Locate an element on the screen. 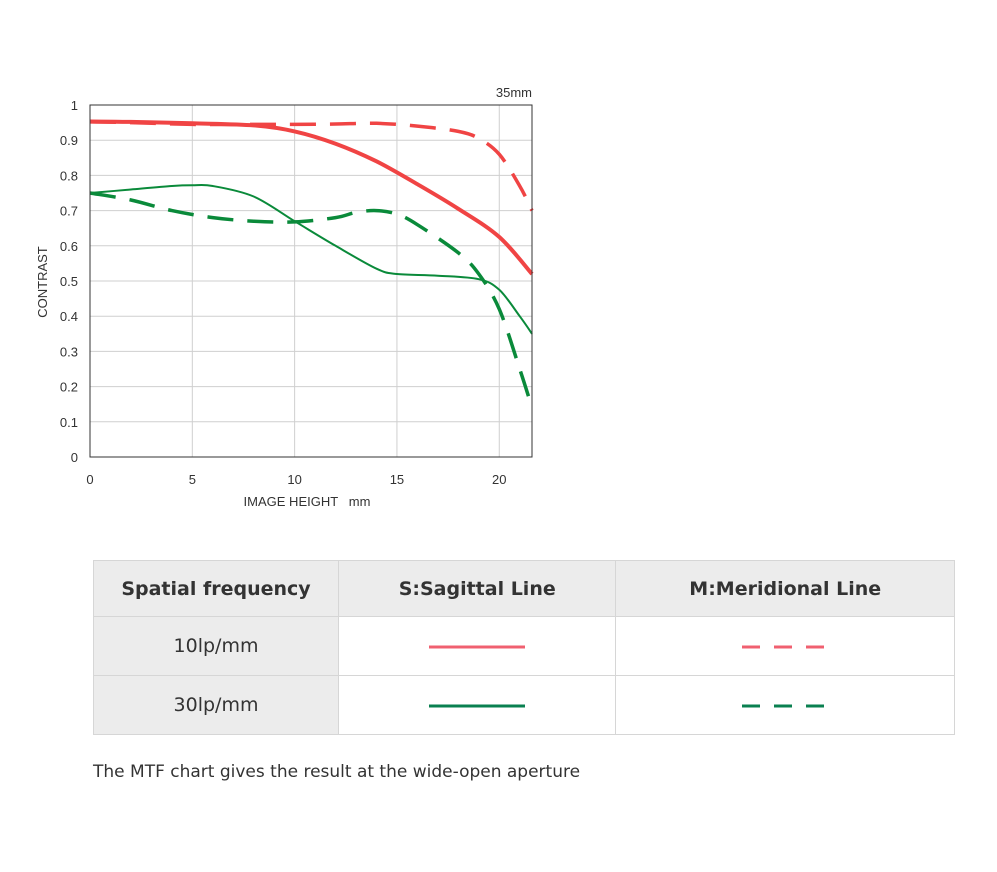  row-label-10lp: 10lp/mm is located at coordinates (216, 646).